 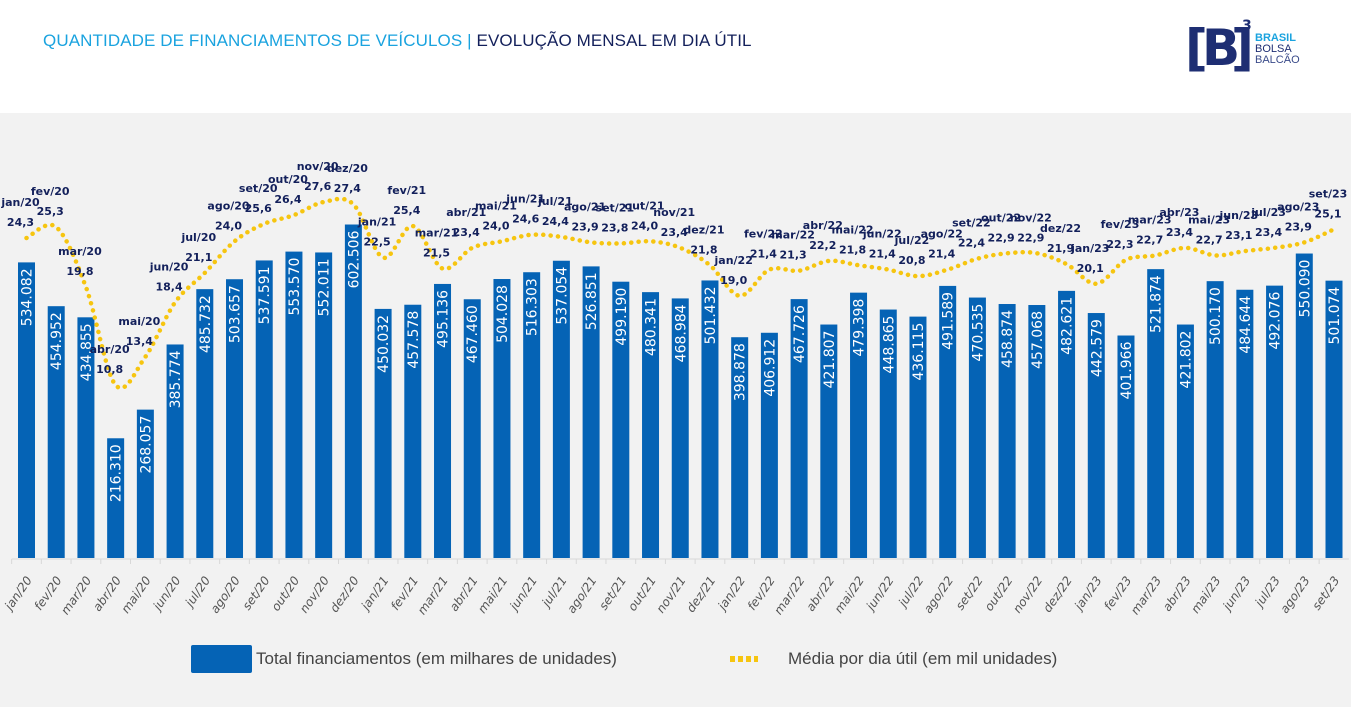 I want to click on line-value-label: 27,4, so click(x=347, y=188).